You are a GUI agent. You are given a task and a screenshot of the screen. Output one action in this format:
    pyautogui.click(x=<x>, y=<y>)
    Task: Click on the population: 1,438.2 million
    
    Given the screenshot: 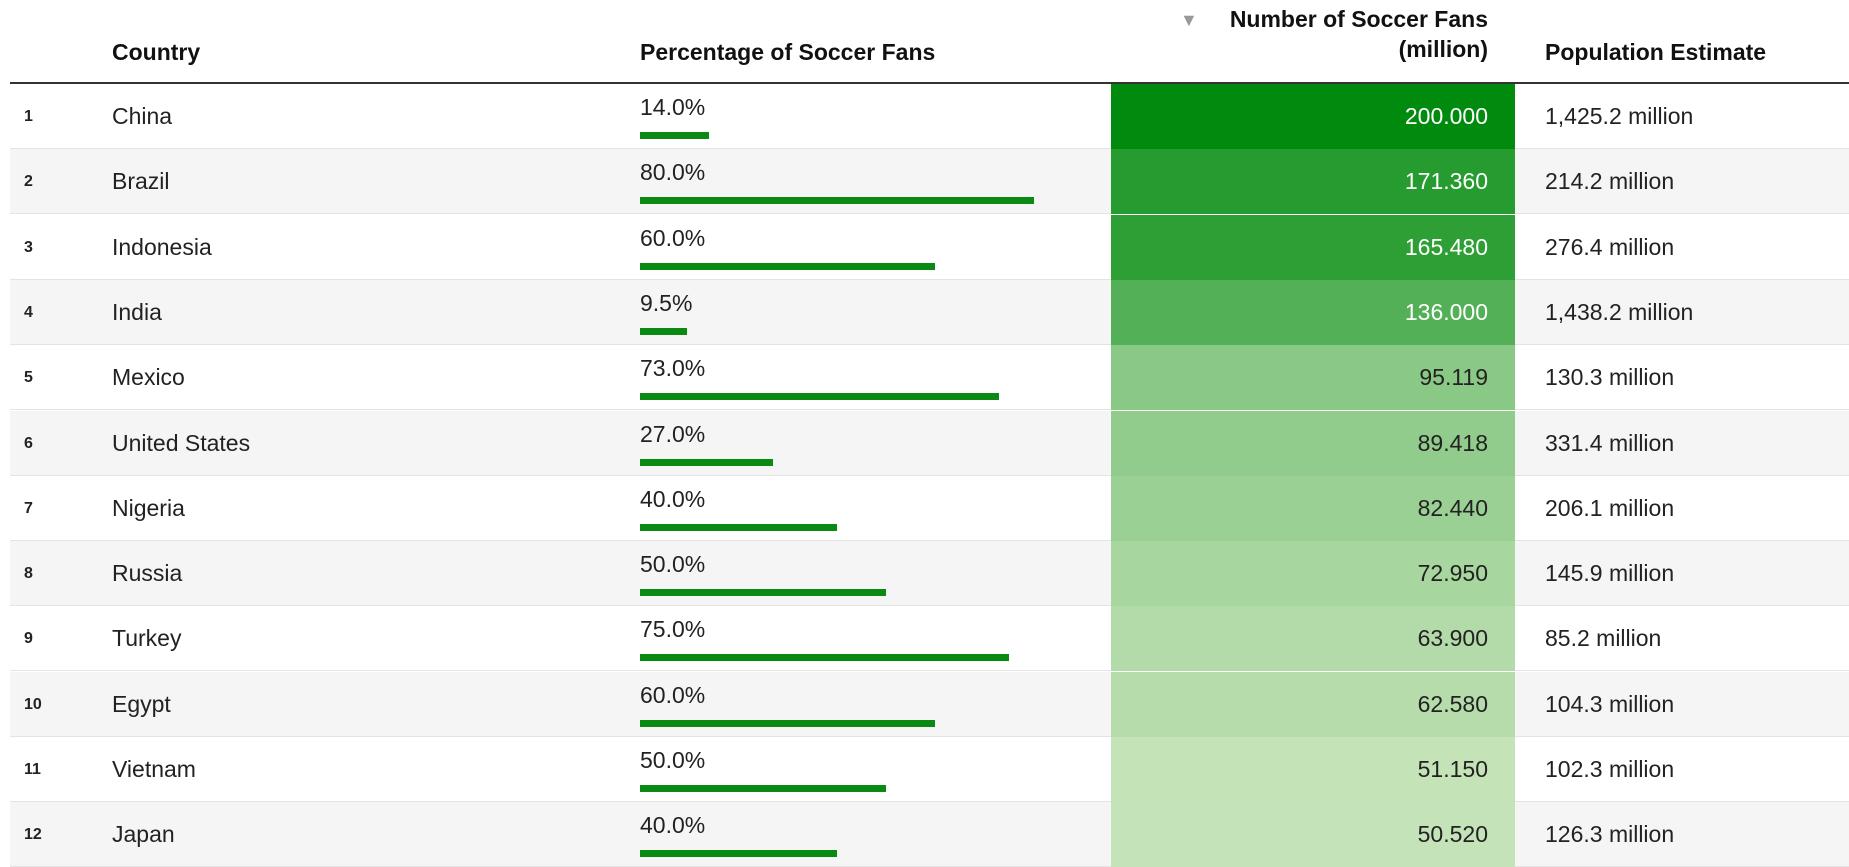 What is the action you would take?
    pyautogui.click(x=1619, y=311)
    